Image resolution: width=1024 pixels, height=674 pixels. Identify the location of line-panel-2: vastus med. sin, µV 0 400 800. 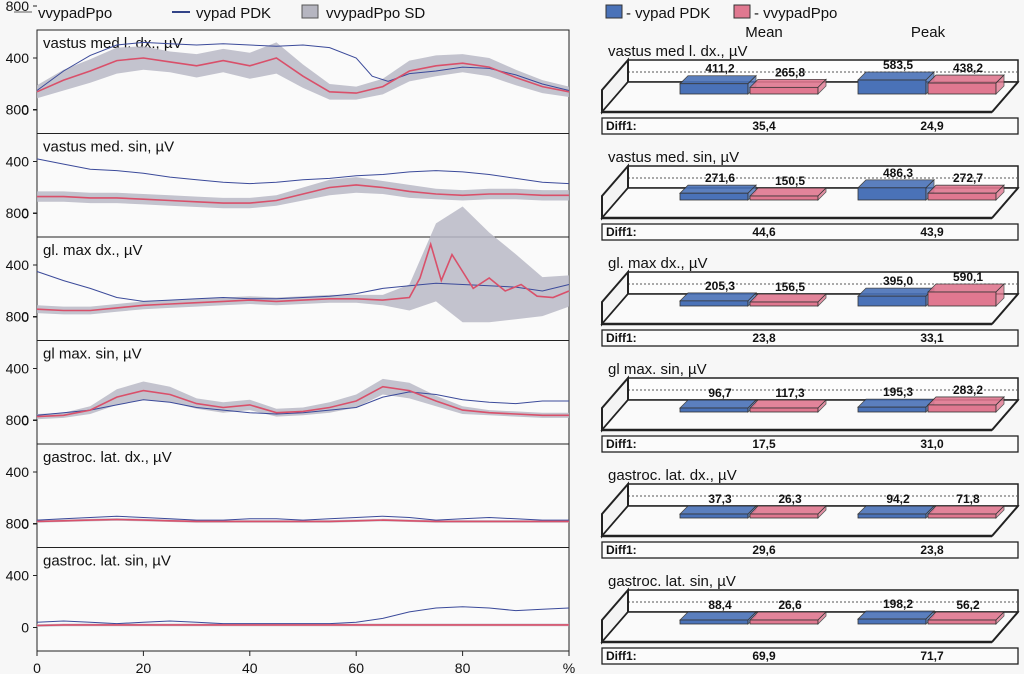
(288, 170).